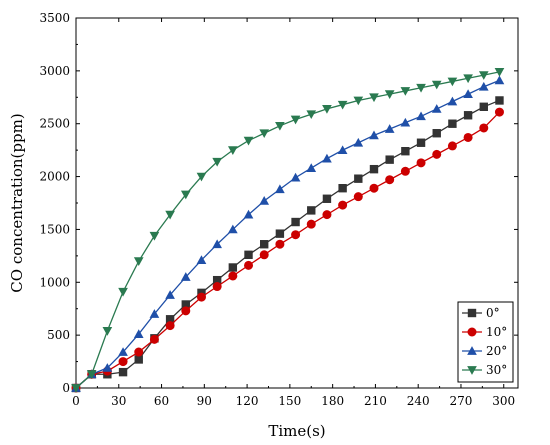 The image size is (550, 445). I want to click on y-axis-title: CO concentration(ppm), so click(17, 202).